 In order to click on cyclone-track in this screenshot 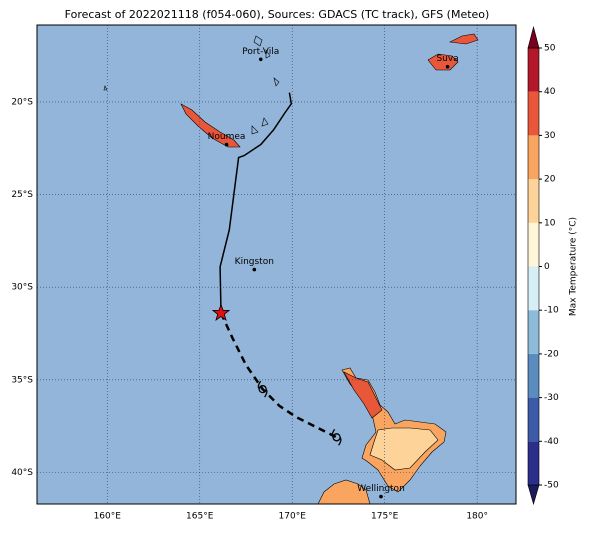, I will do `click(280, 269)`.